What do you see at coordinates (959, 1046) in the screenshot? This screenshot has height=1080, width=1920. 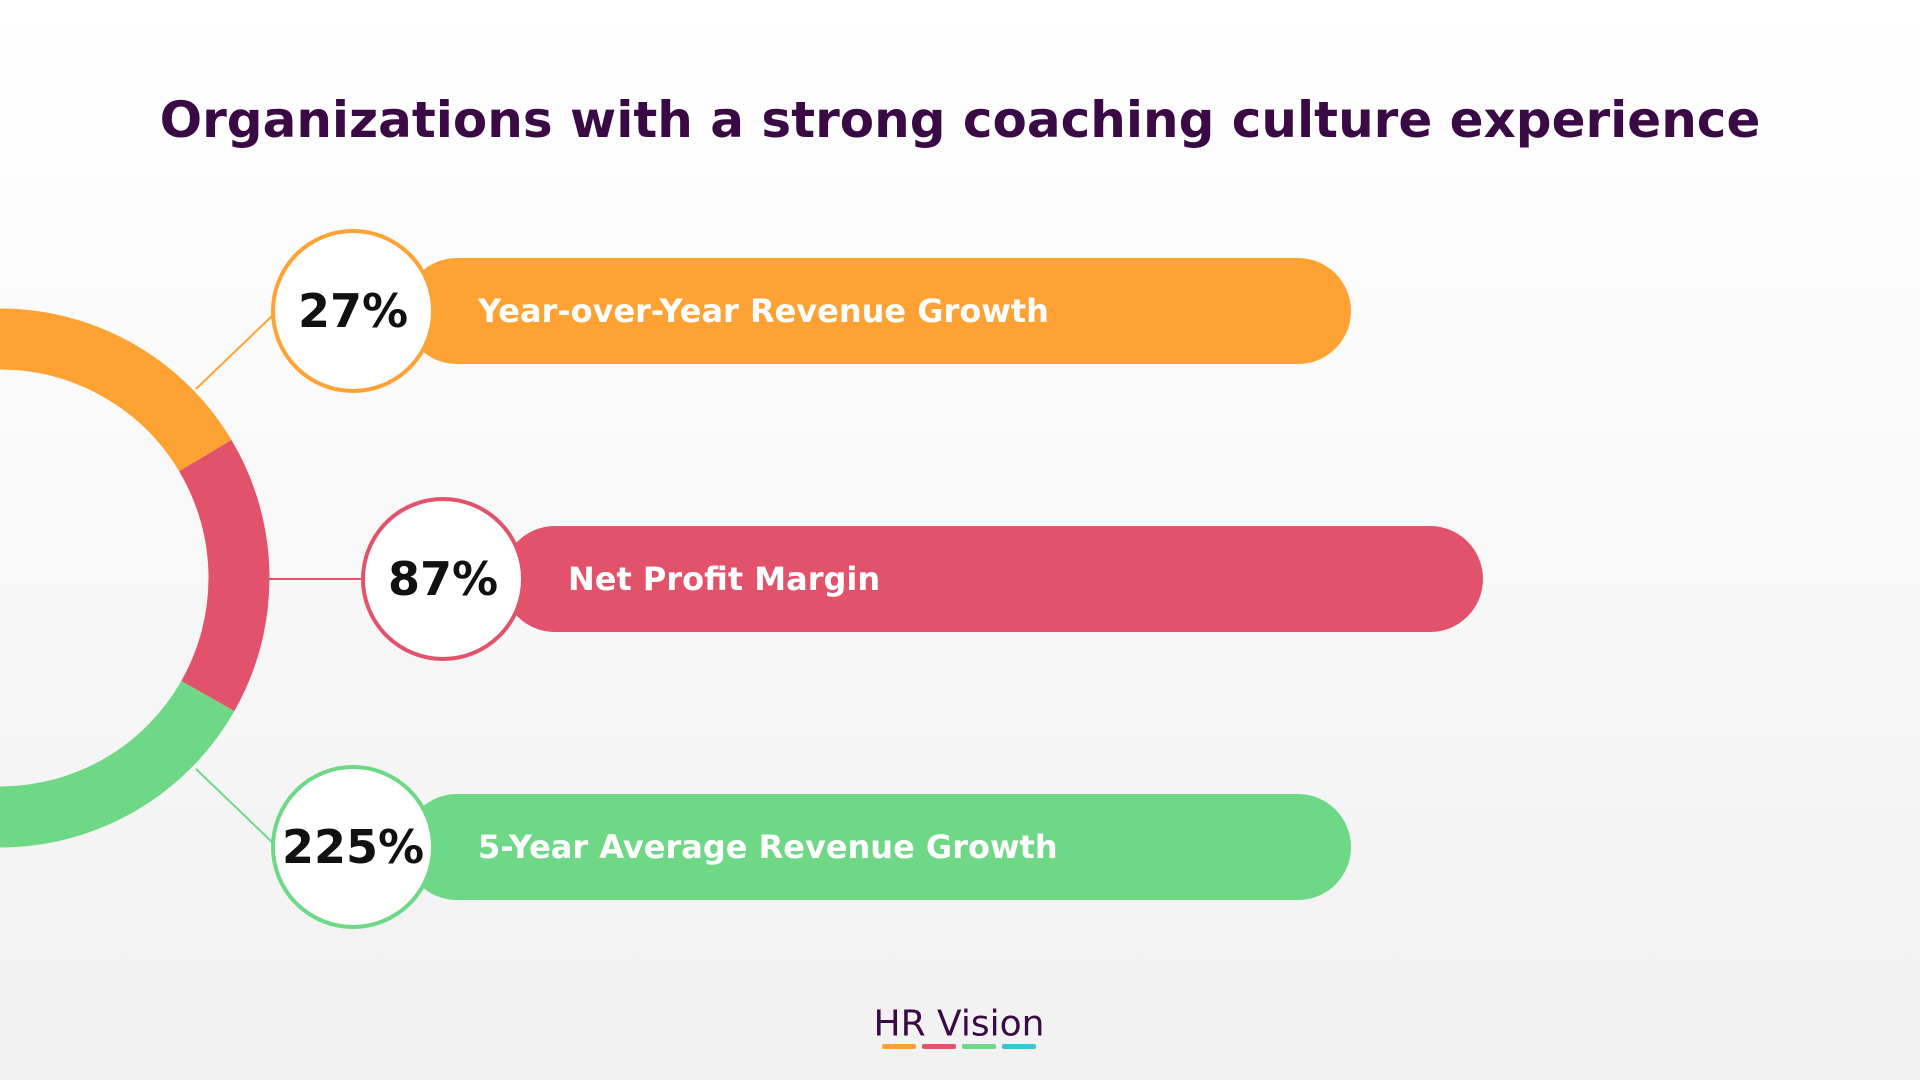 I see `logo-underline` at bounding box center [959, 1046].